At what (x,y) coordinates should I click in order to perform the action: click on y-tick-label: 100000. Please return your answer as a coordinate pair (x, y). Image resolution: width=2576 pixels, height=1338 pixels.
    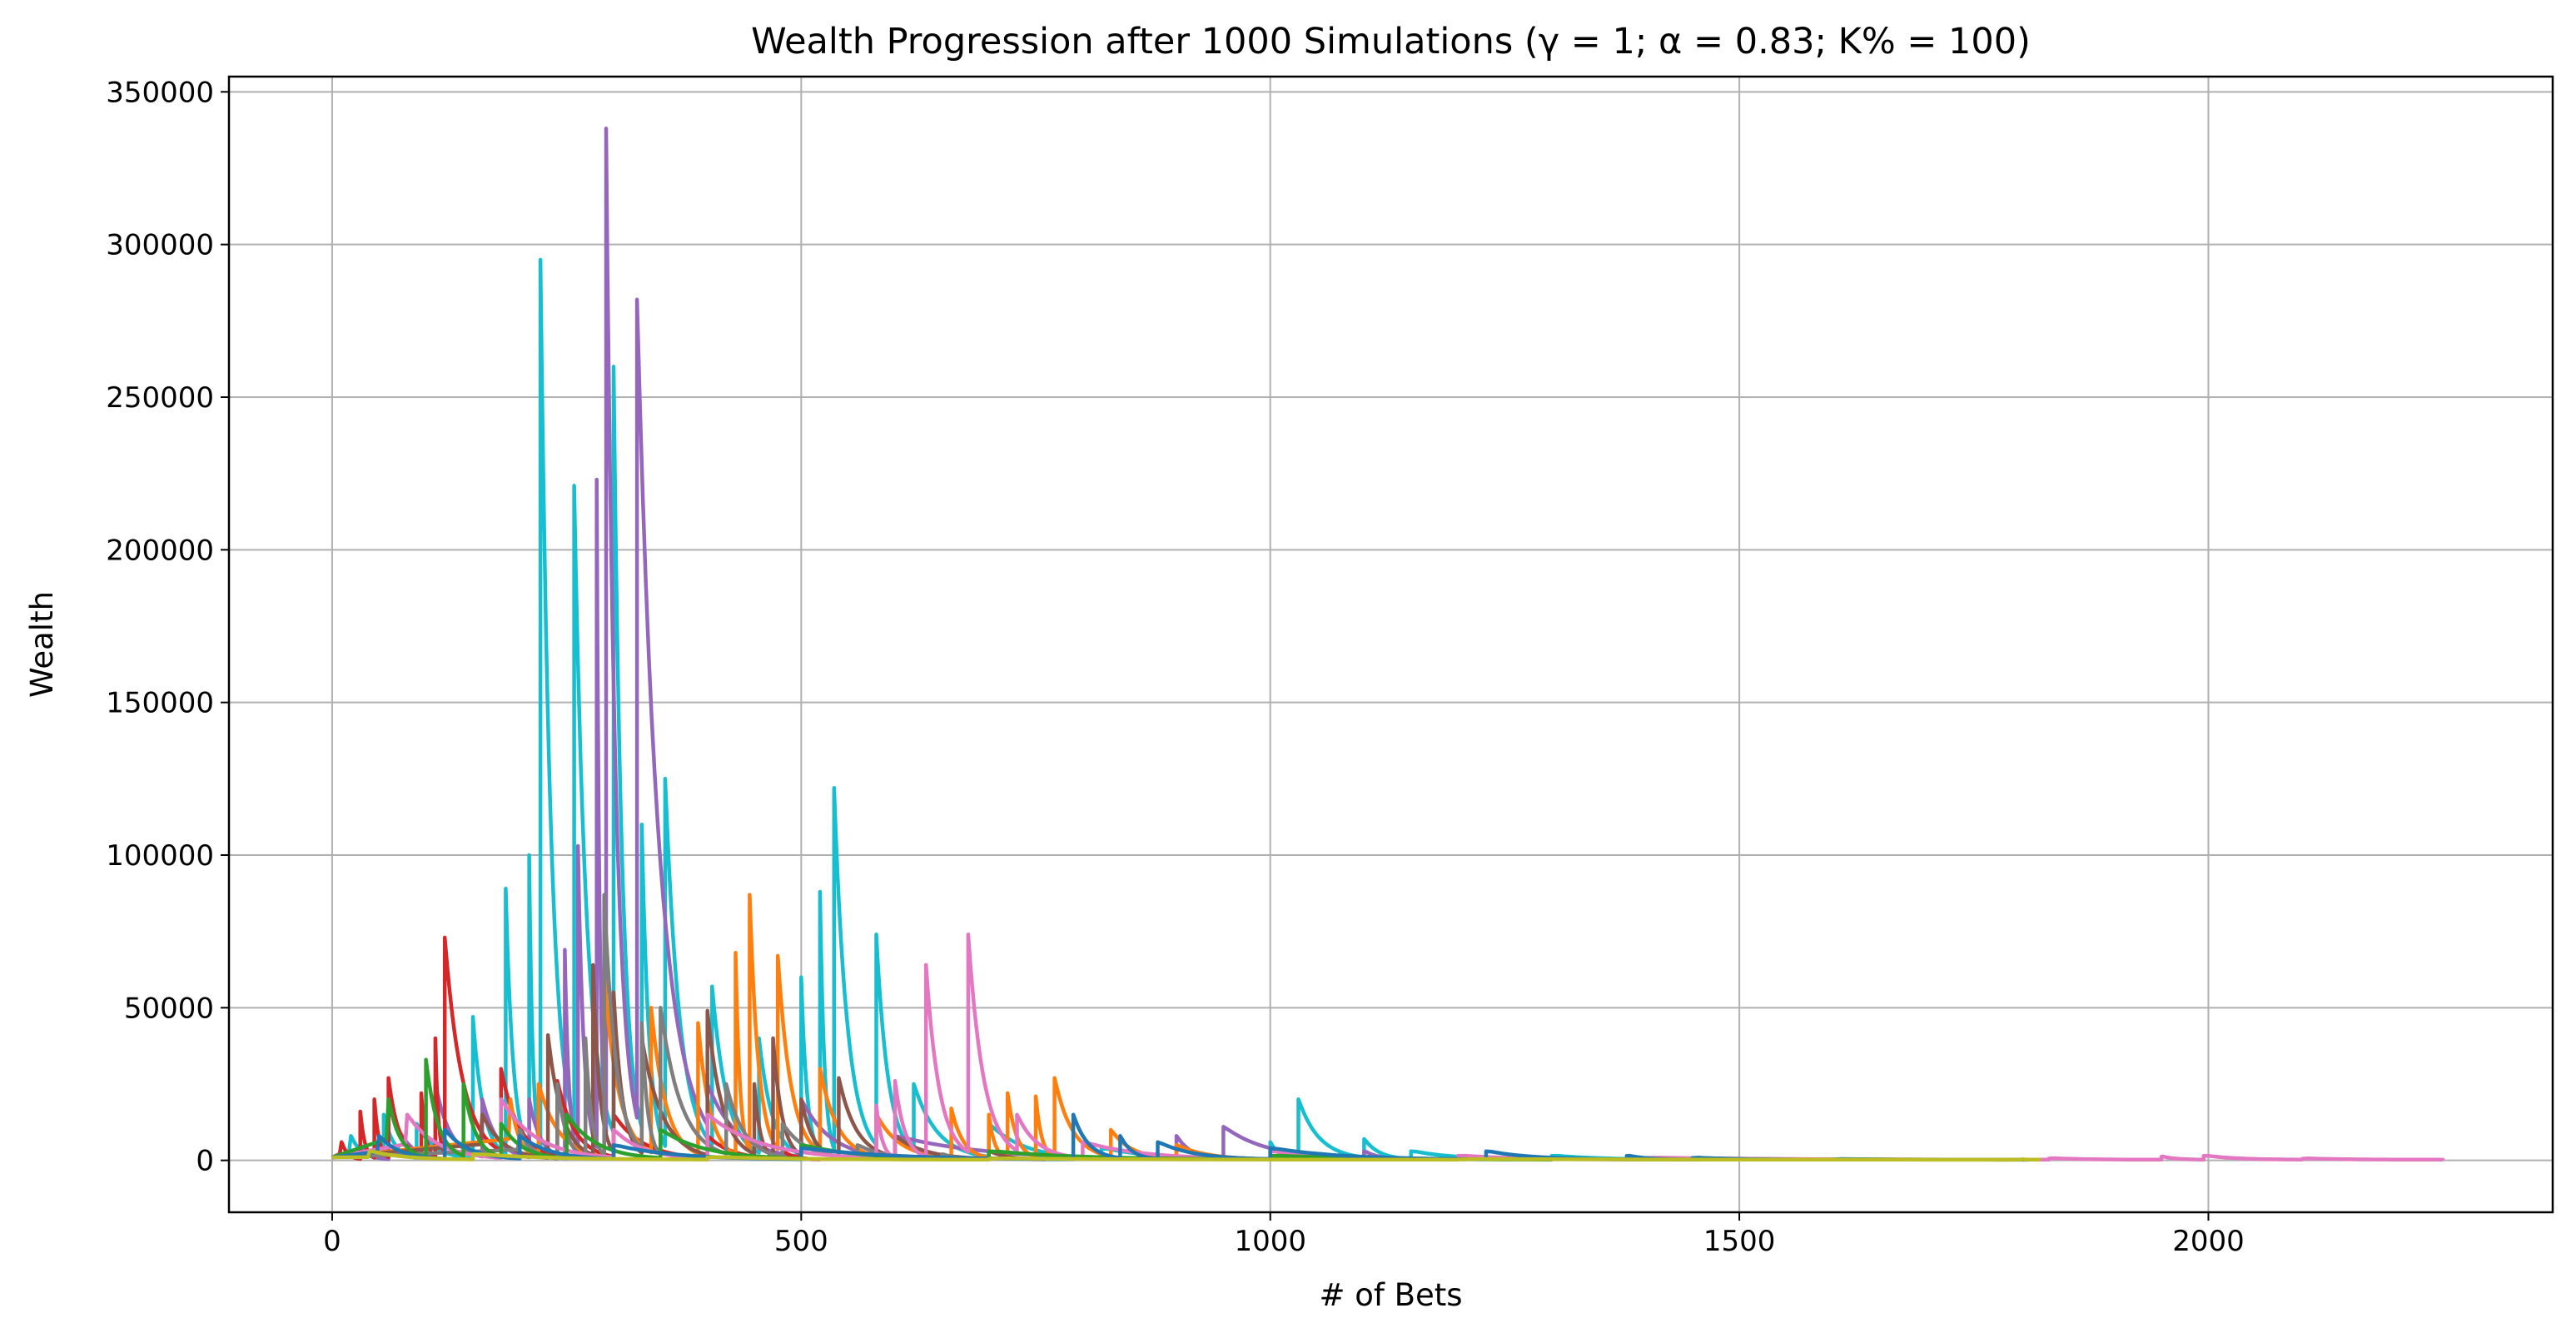
    Looking at the image, I should click on (160, 856).